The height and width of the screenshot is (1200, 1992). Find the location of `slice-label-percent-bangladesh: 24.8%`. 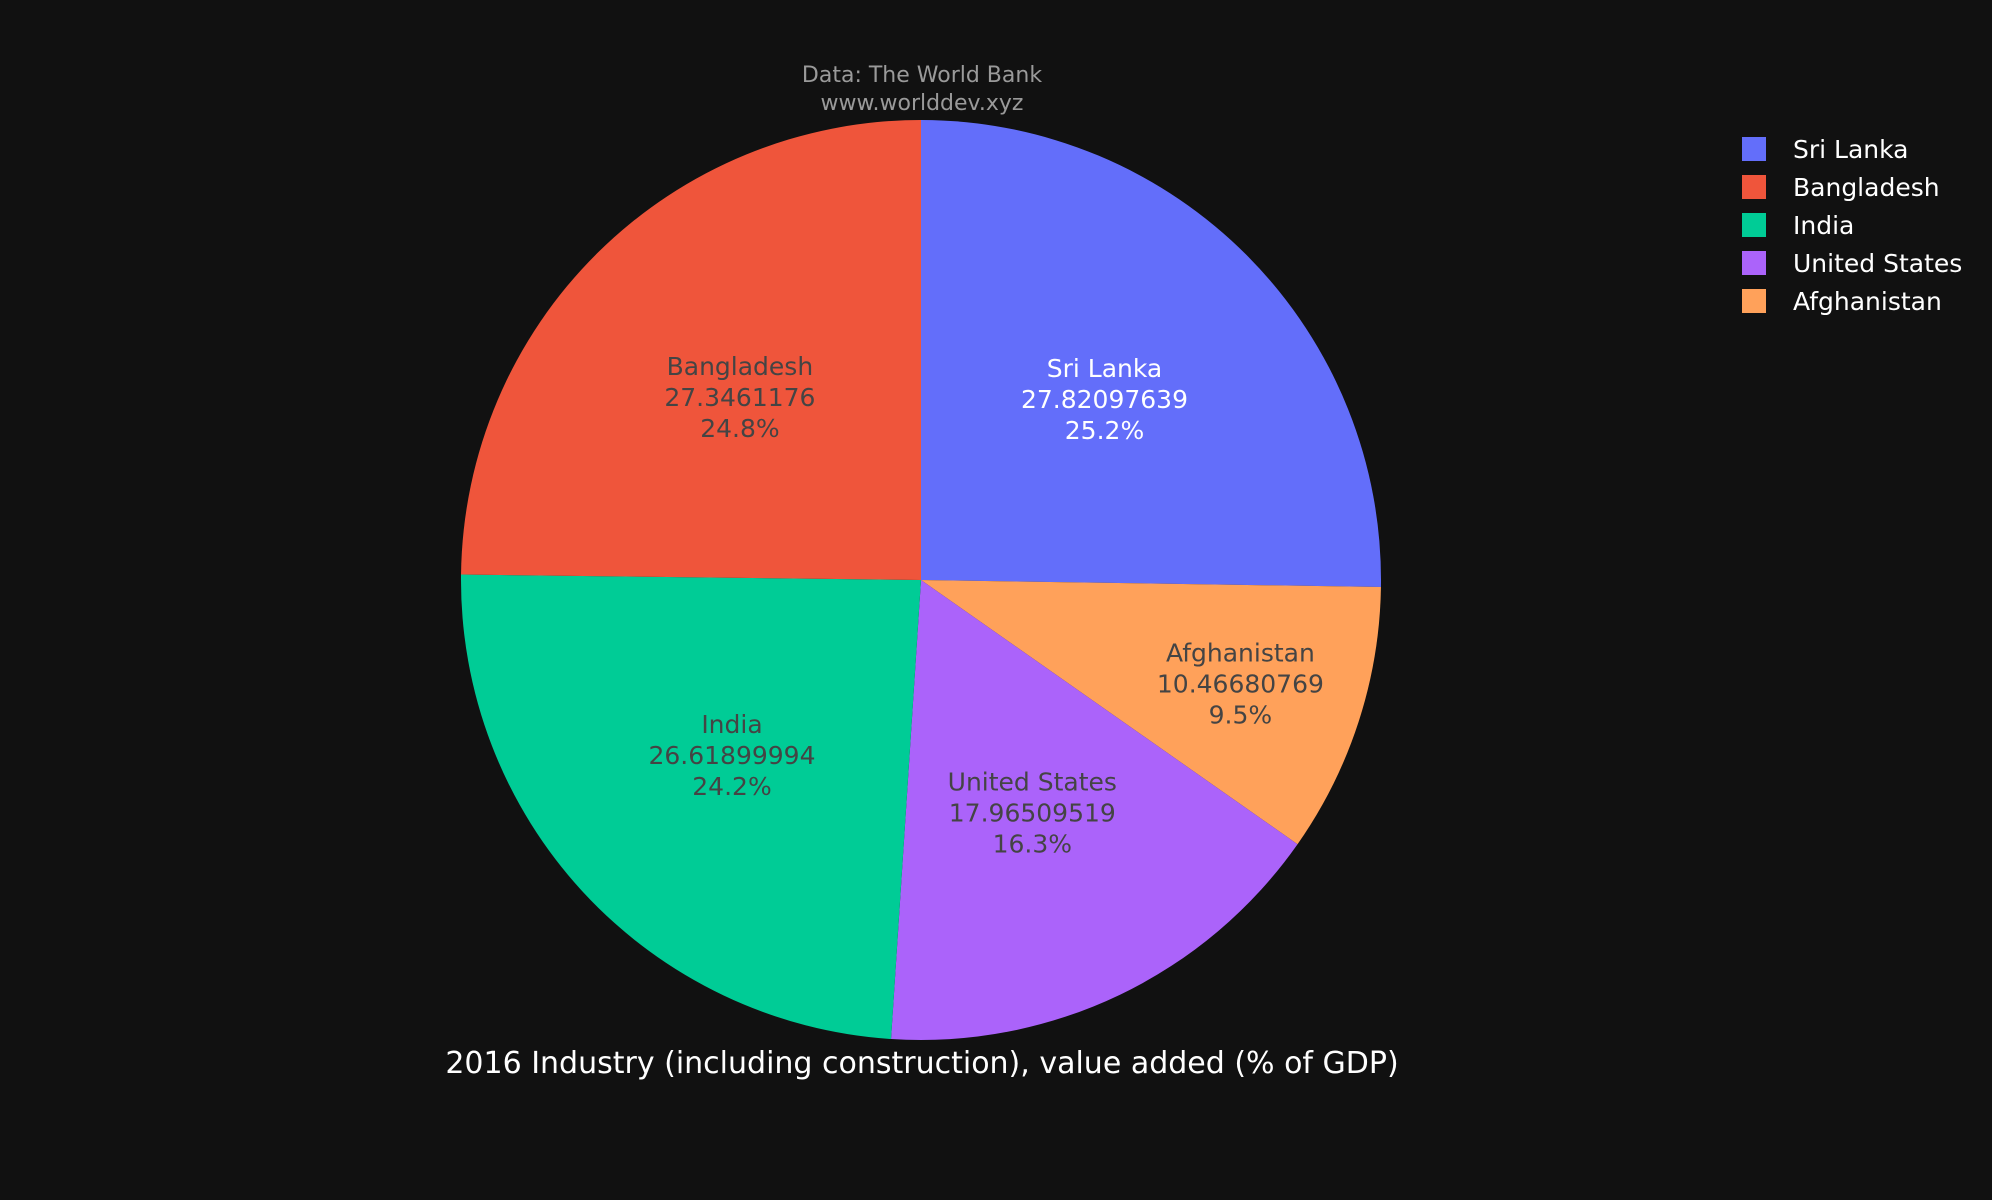

slice-label-percent-bangladesh: 24.8% is located at coordinates (739, 428).